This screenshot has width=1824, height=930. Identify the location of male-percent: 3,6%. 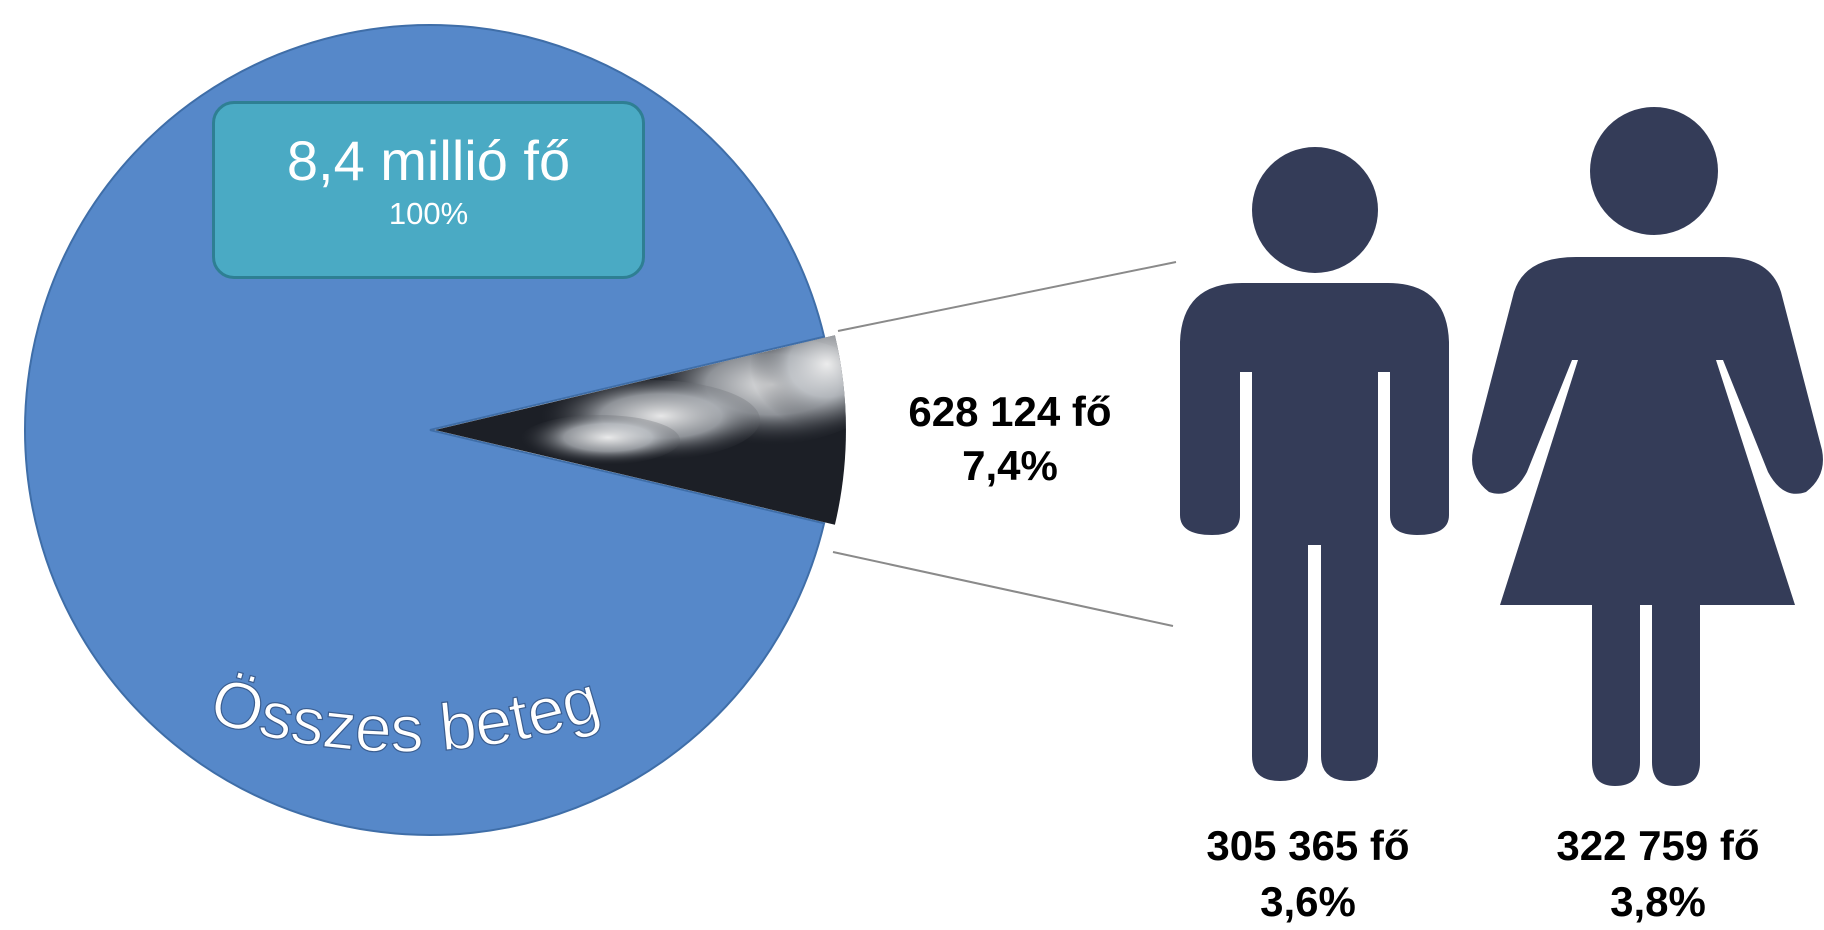
(1308, 901).